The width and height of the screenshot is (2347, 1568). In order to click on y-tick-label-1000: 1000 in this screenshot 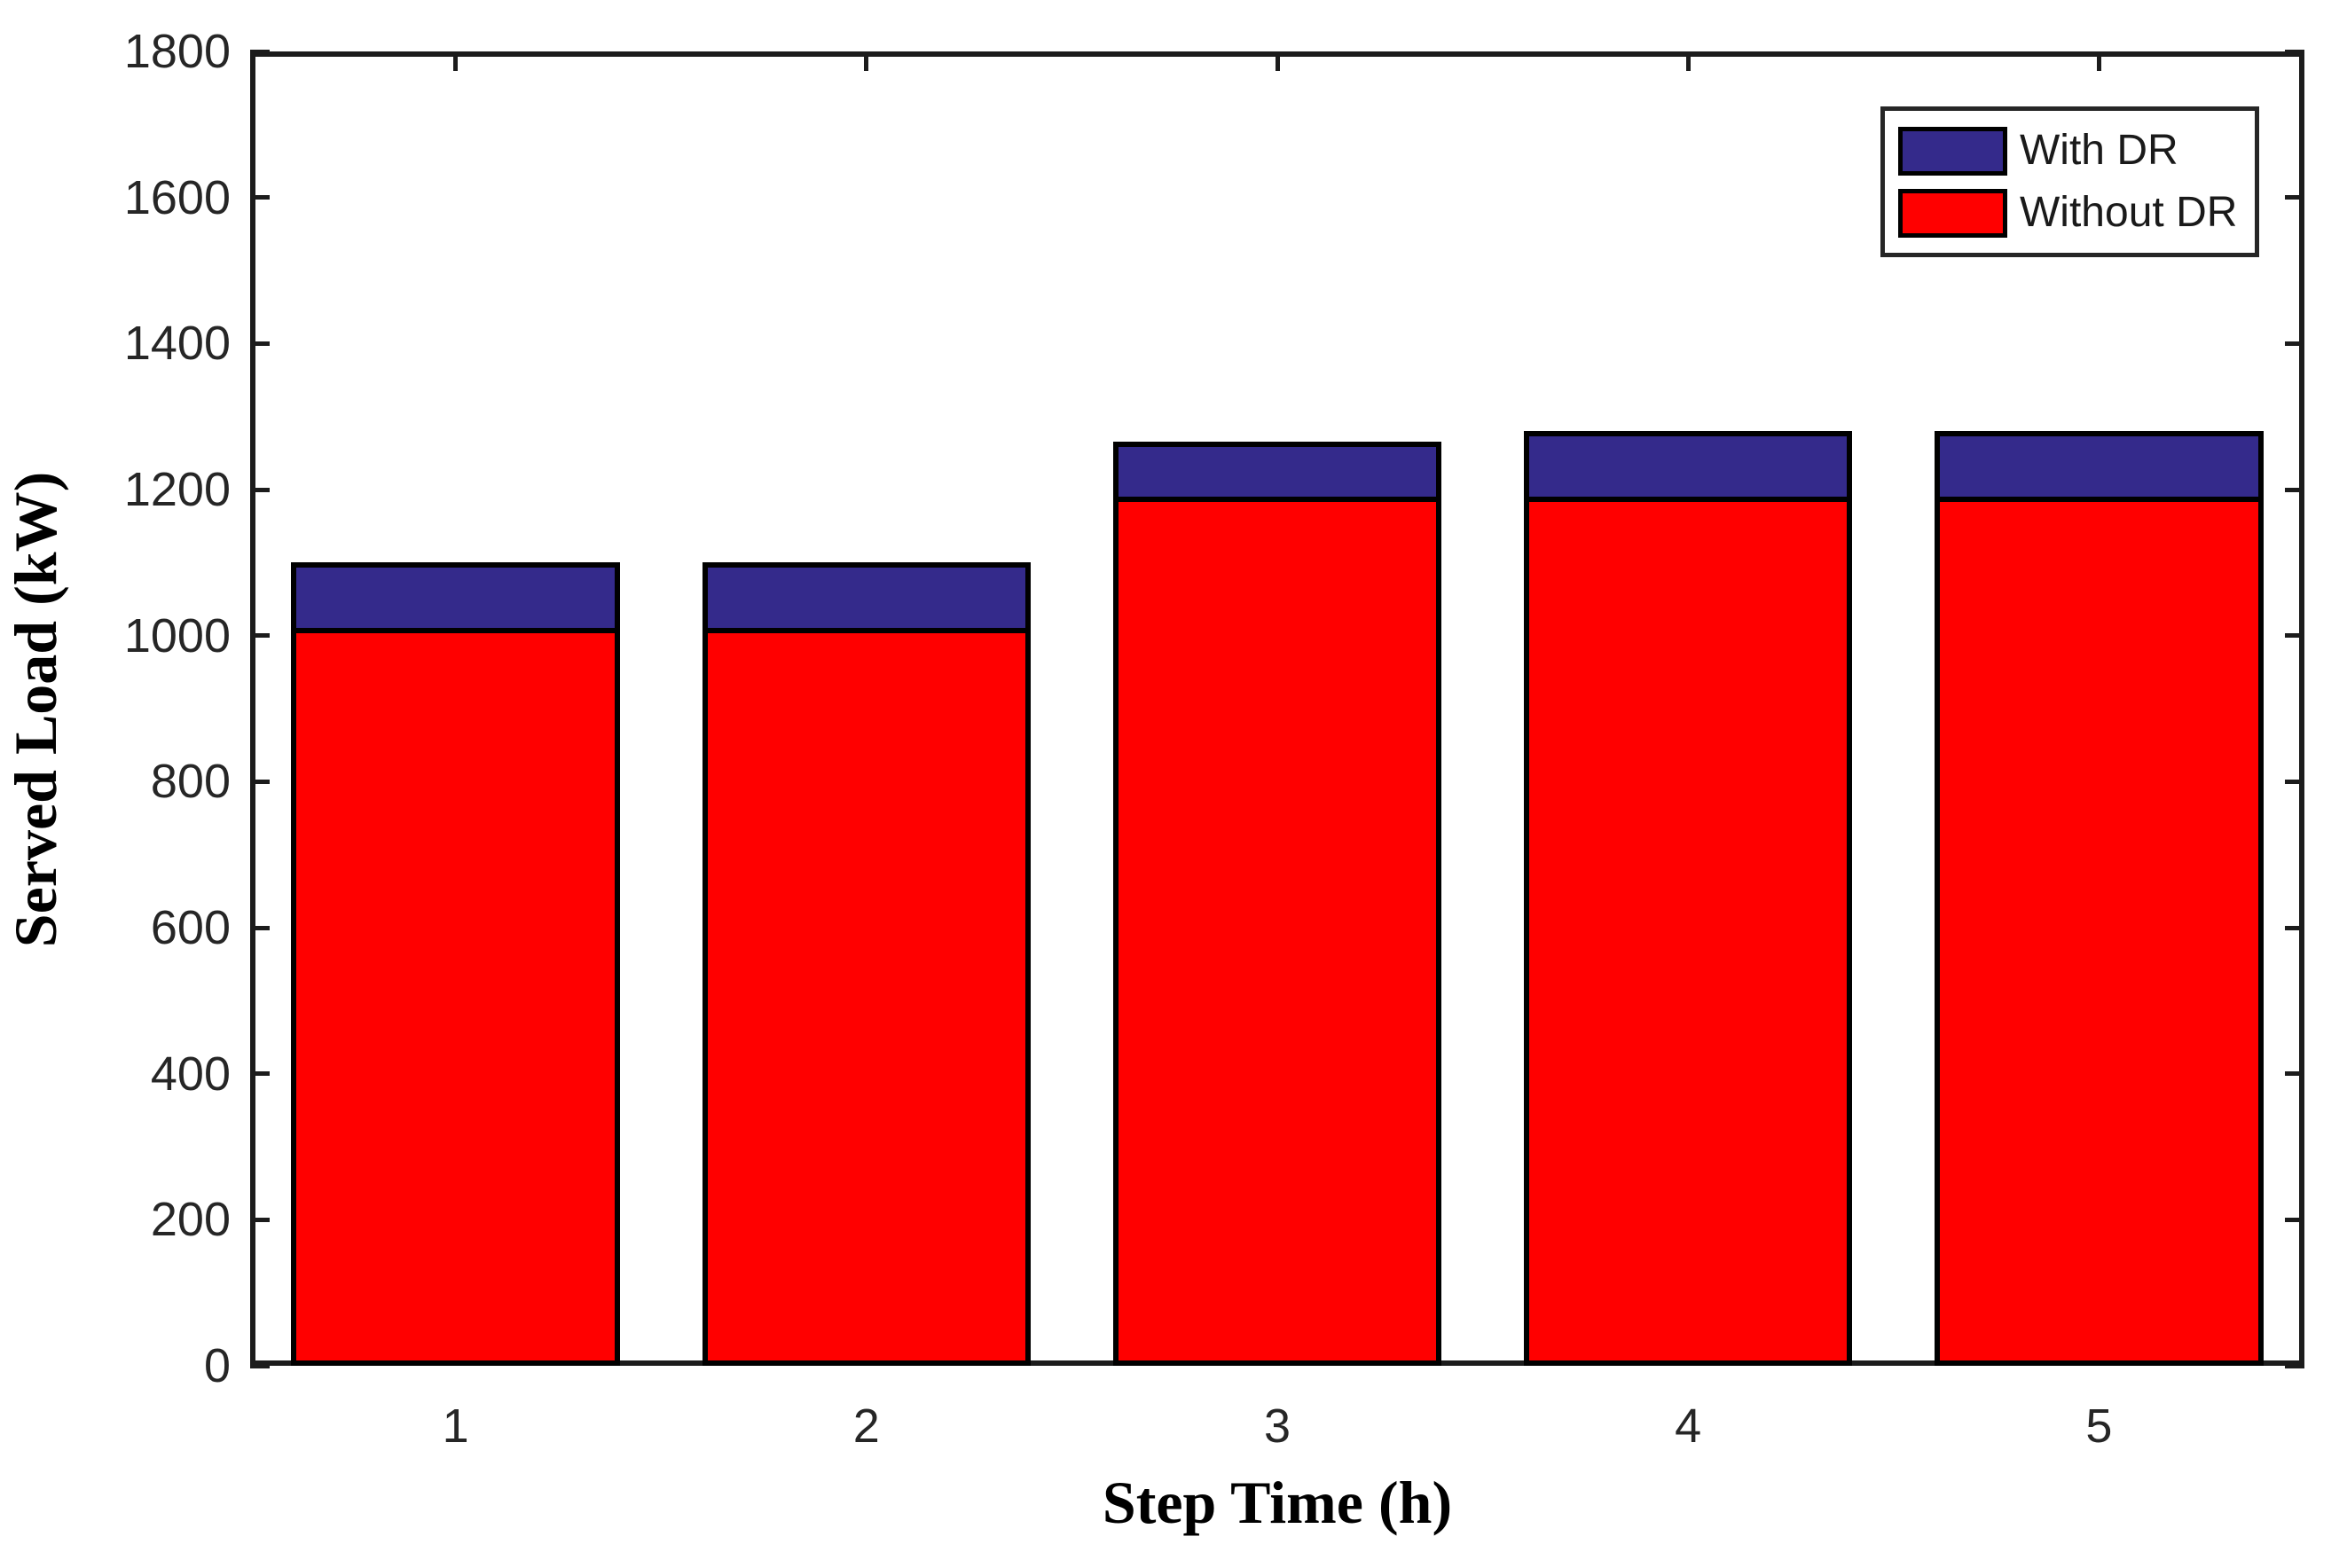, I will do `click(177, 635)`.